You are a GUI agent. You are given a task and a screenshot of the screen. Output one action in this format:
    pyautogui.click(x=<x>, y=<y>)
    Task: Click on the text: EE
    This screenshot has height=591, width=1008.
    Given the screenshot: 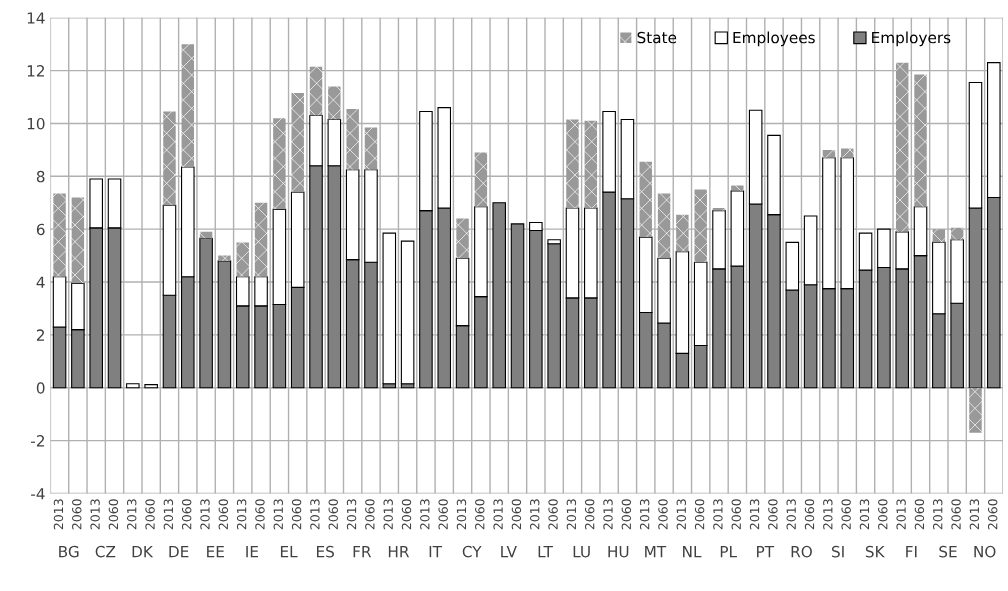 What is the action you would take?
    pyautogui.click(x=215, y=552)
    